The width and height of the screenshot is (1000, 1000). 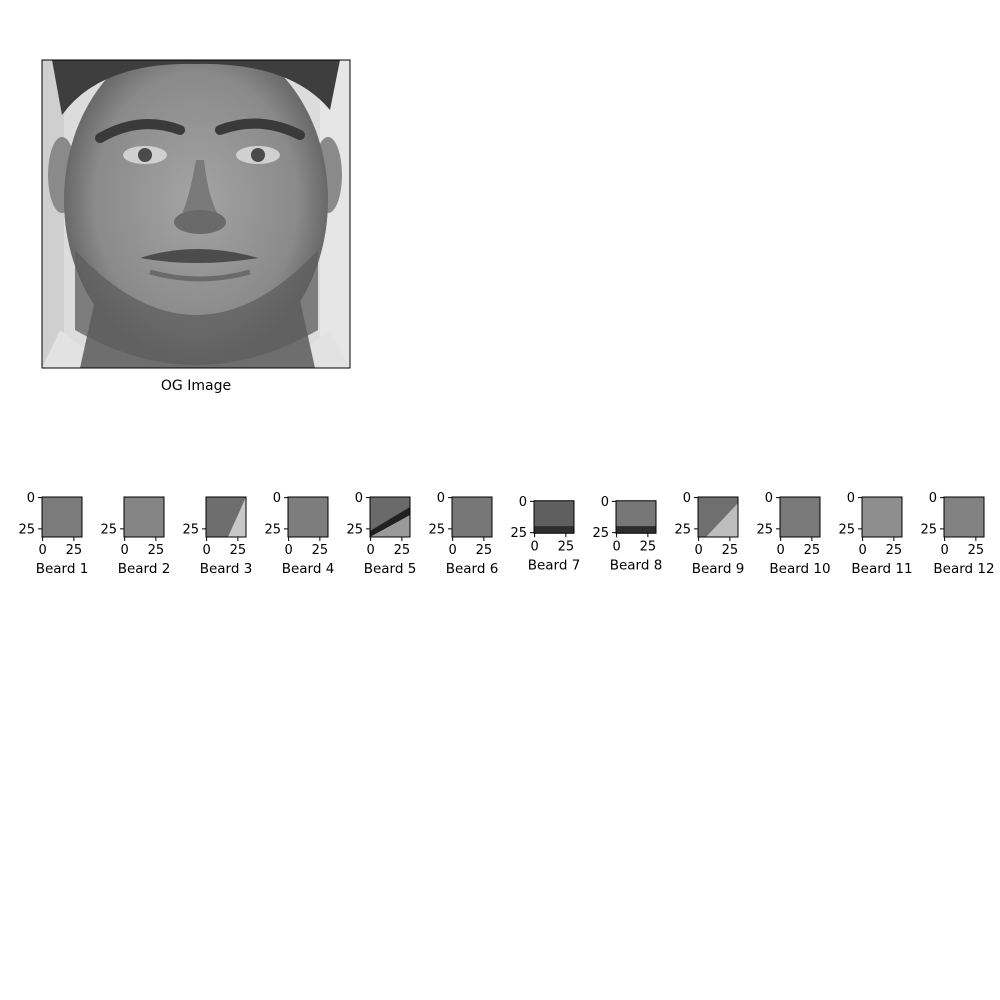 I want to click on og-image-panel: OG Image, so click(x=196, y=226).